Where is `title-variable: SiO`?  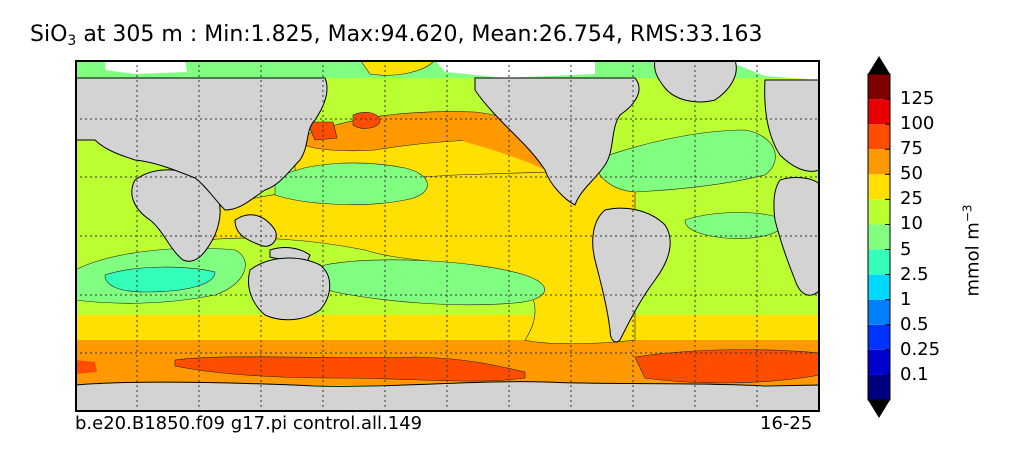 title-variable: SiO is located at coordinates (49, 34).